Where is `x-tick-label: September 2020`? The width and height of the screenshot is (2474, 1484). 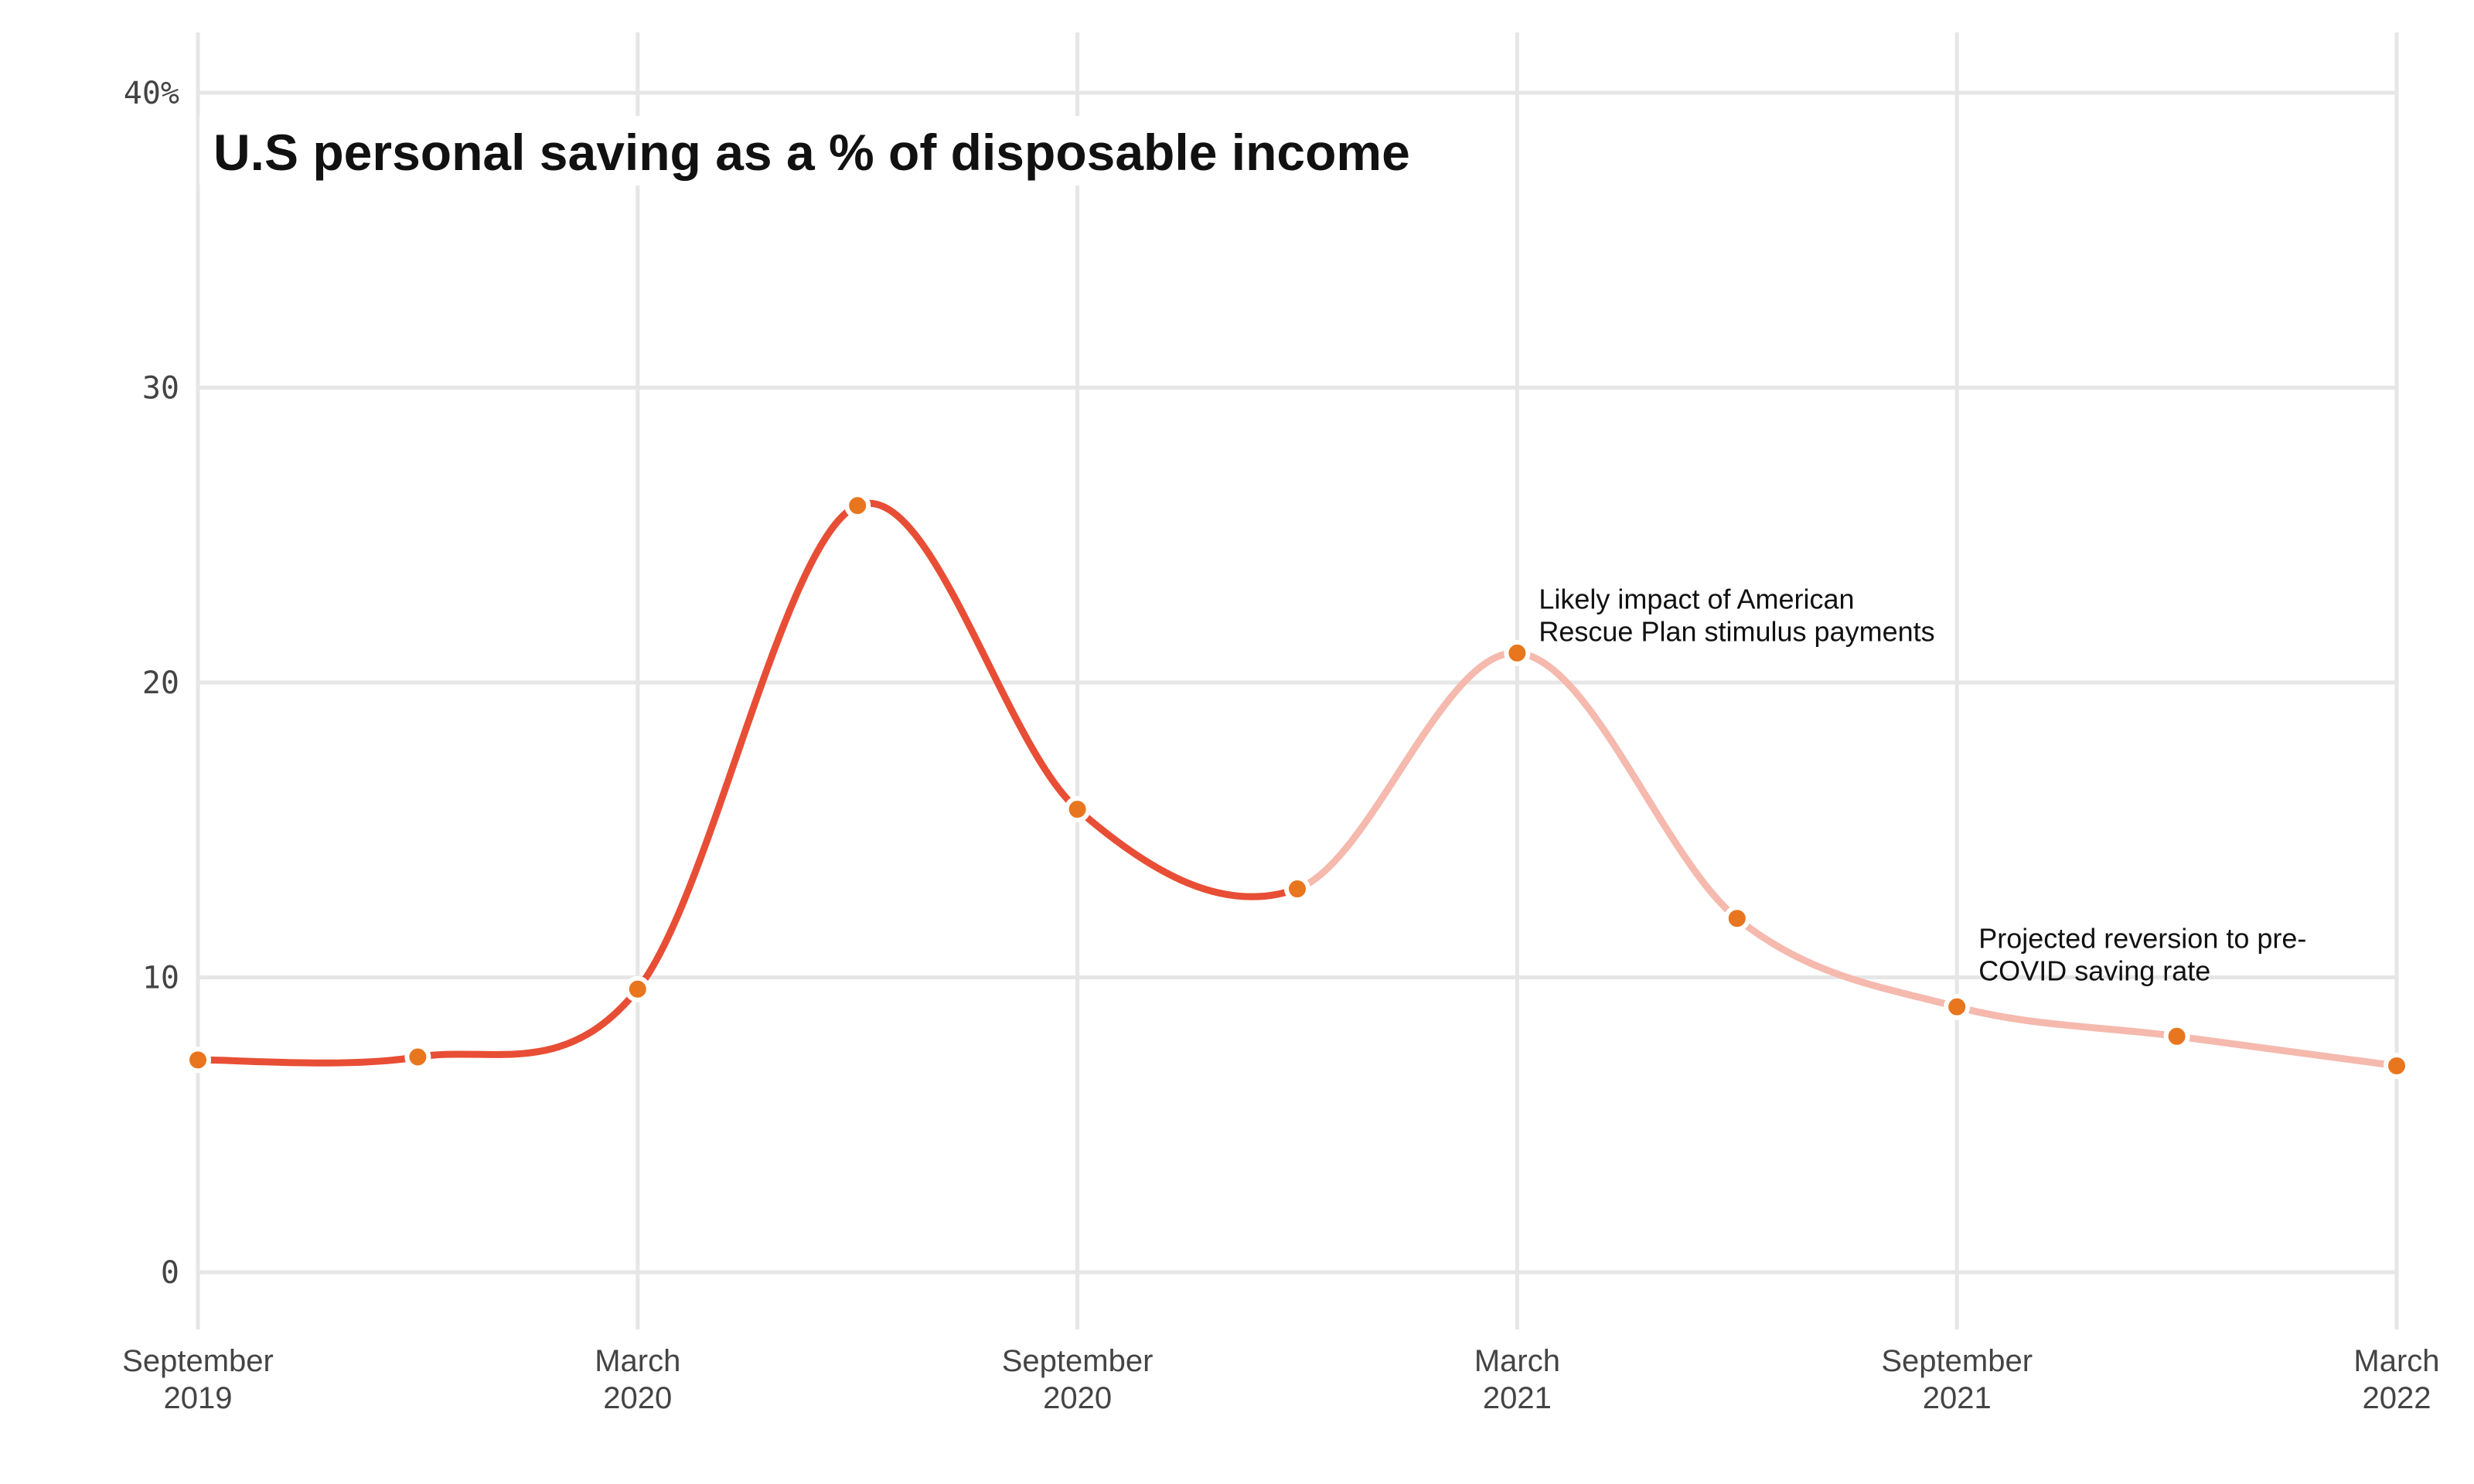
x-tick-label: September 2020 is located at coordinates (1078, 1379).